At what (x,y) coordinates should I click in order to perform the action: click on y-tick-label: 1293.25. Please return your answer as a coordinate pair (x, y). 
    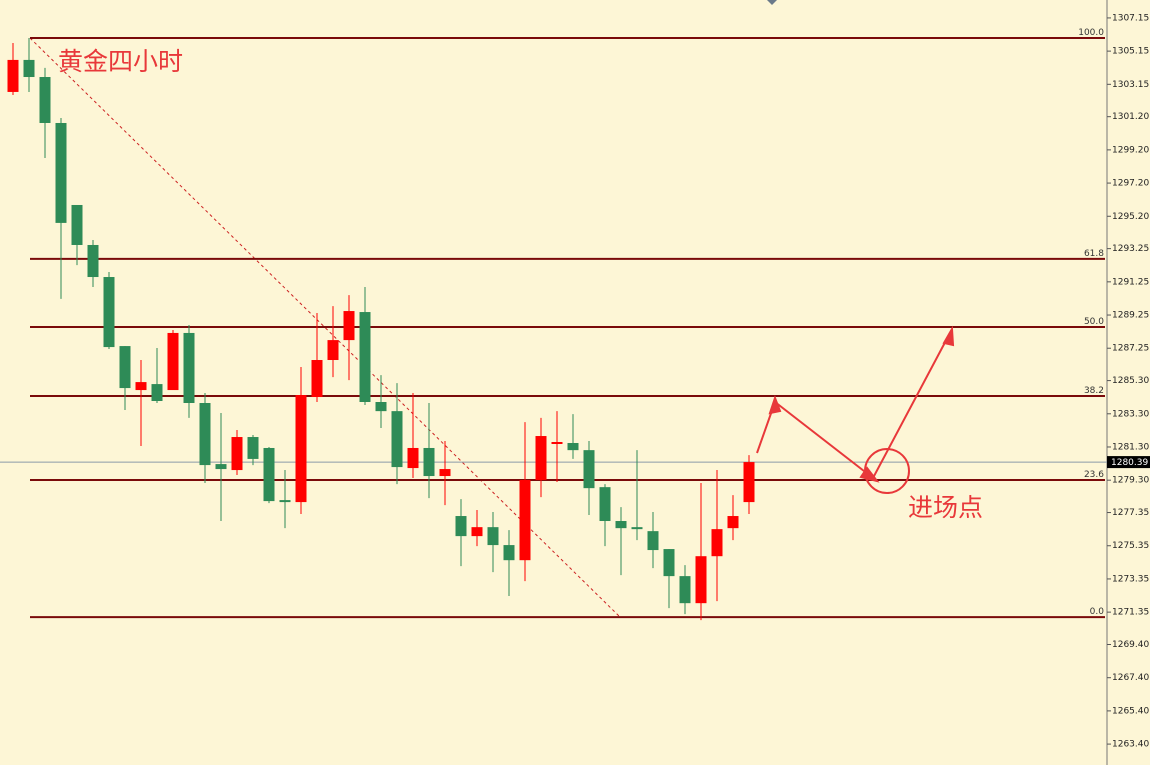
    Looking at the image, I should click on (1130, 249).